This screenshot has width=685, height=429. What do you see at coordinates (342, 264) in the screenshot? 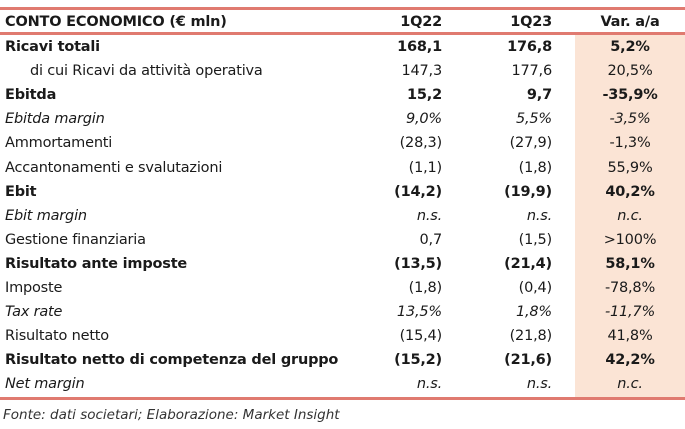
I see `table-row: Risultato ante imposte (13,5) (21,4) 58,1%` at bounding box center [342, 264].